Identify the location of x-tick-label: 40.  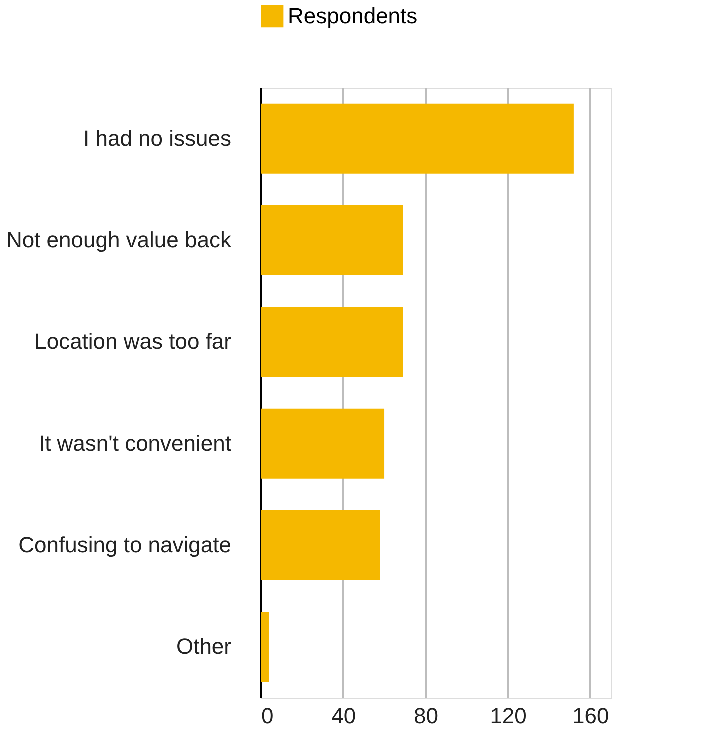
(344, 716).